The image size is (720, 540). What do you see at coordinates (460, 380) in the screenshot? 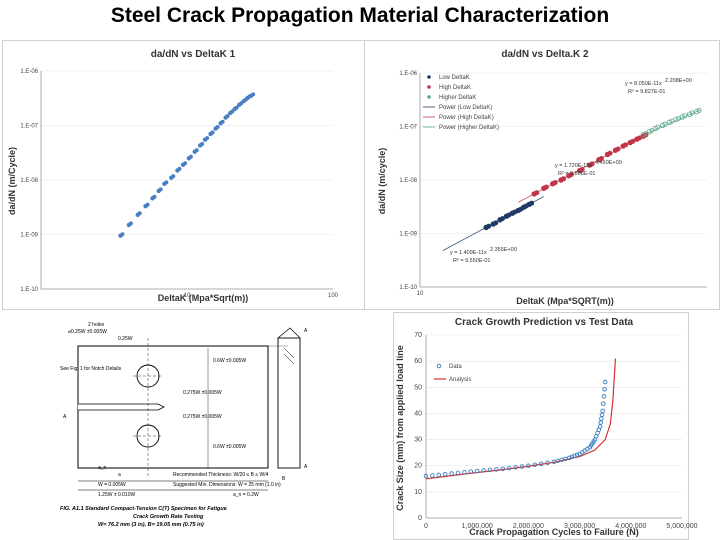
I see `chart-3-legend-label-analysis: Analysis` at bounding box center [460, 380].